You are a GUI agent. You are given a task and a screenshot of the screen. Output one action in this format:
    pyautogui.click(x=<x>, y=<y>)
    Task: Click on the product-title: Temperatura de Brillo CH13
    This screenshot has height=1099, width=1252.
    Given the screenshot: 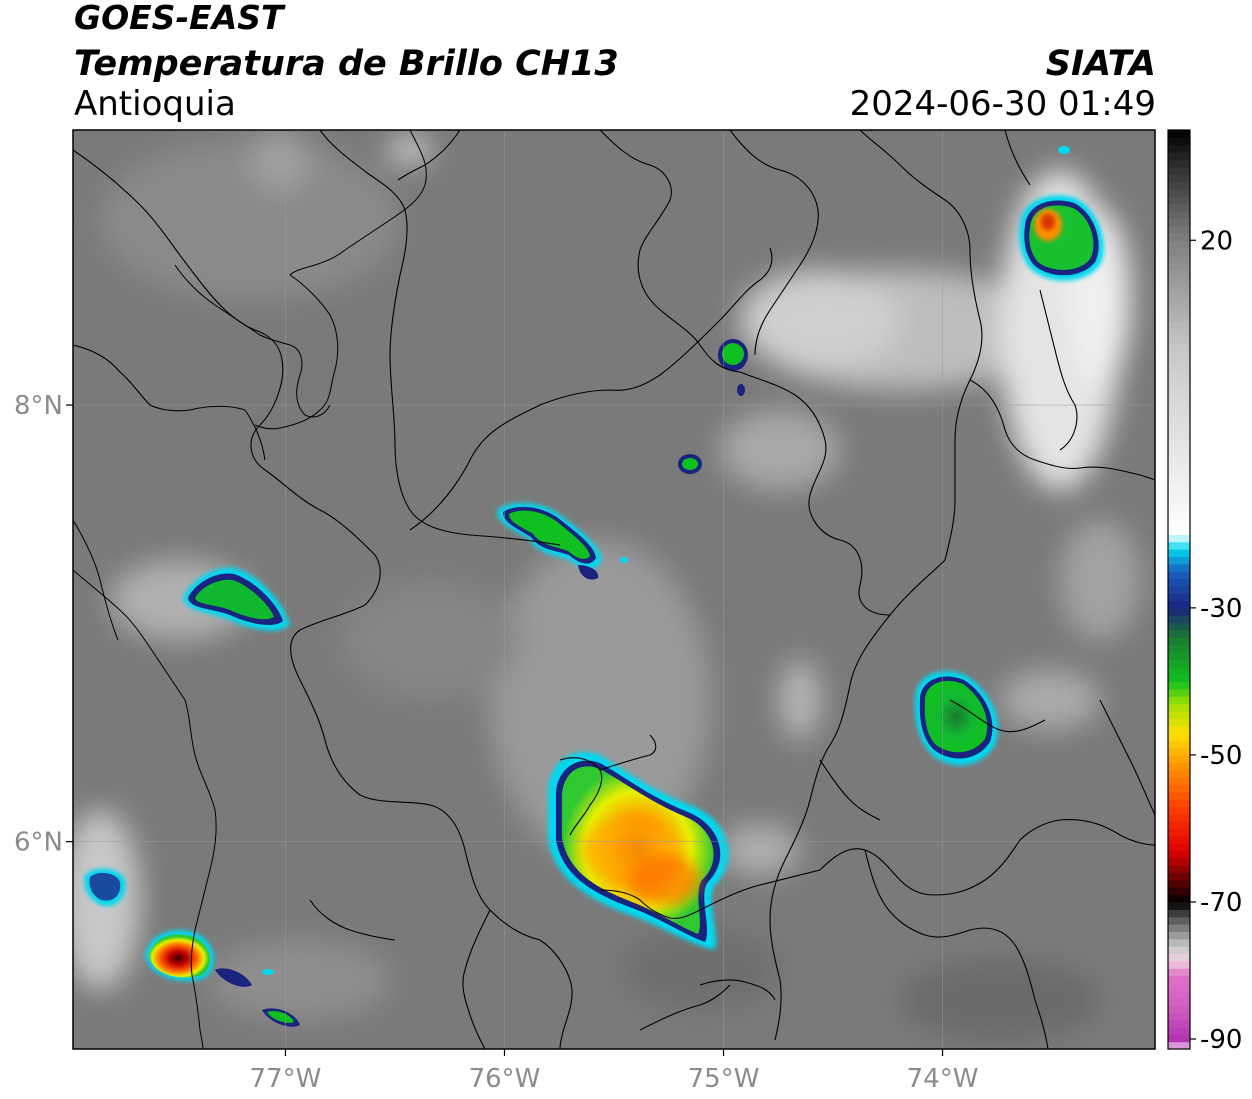 What is the action you would take?
    pyautogui.click(x=346, y=64)
    